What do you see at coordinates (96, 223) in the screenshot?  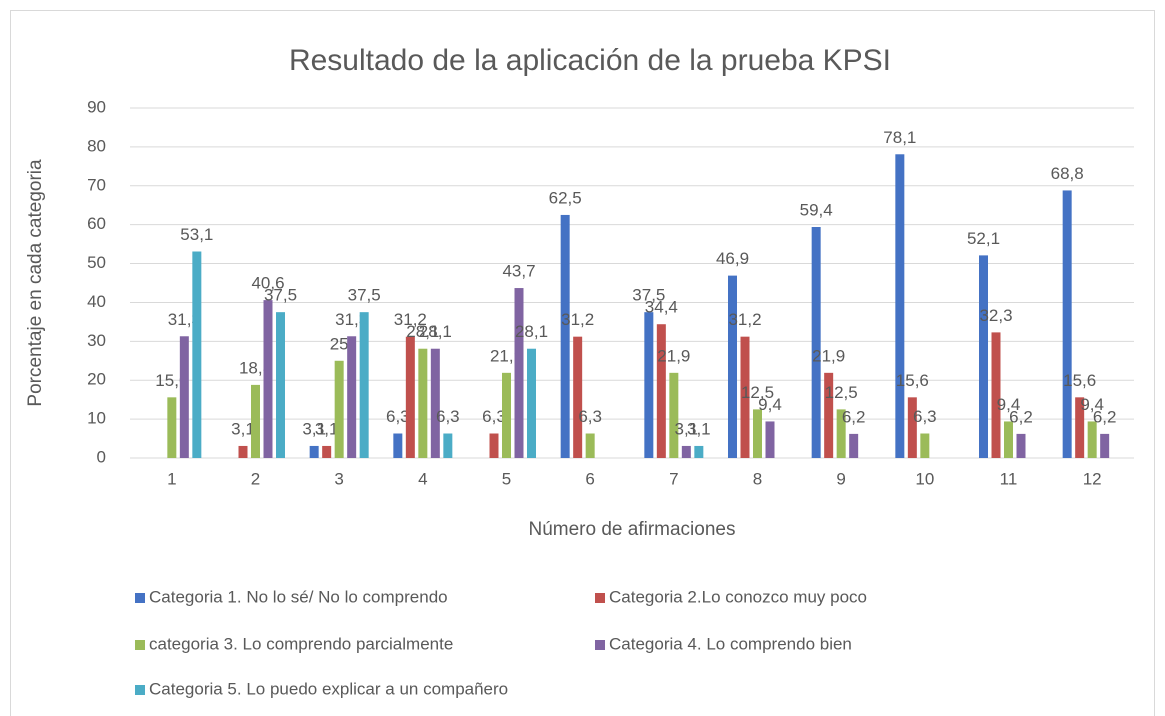 I see `y-tick-label: 60` at bounding box center [96, 223].